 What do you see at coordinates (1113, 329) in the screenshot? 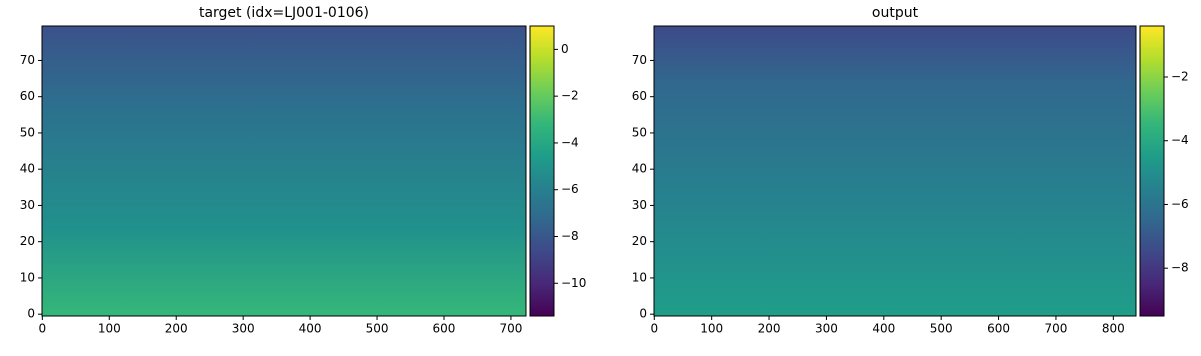
I see `x-tick-label: 800` at bounding box center [1113, 329].